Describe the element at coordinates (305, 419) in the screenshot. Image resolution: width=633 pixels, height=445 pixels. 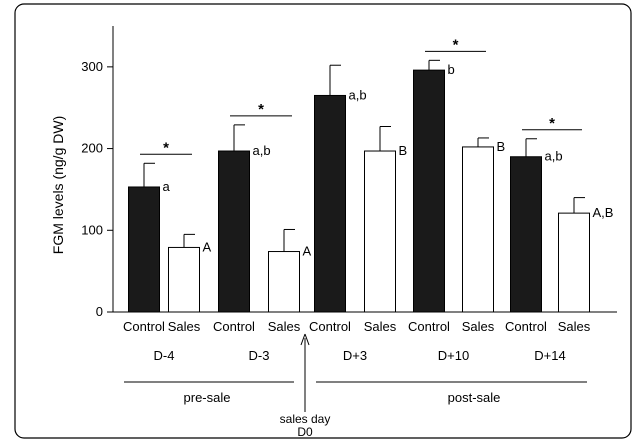
I see `sales-day-label: sales day` at that location.